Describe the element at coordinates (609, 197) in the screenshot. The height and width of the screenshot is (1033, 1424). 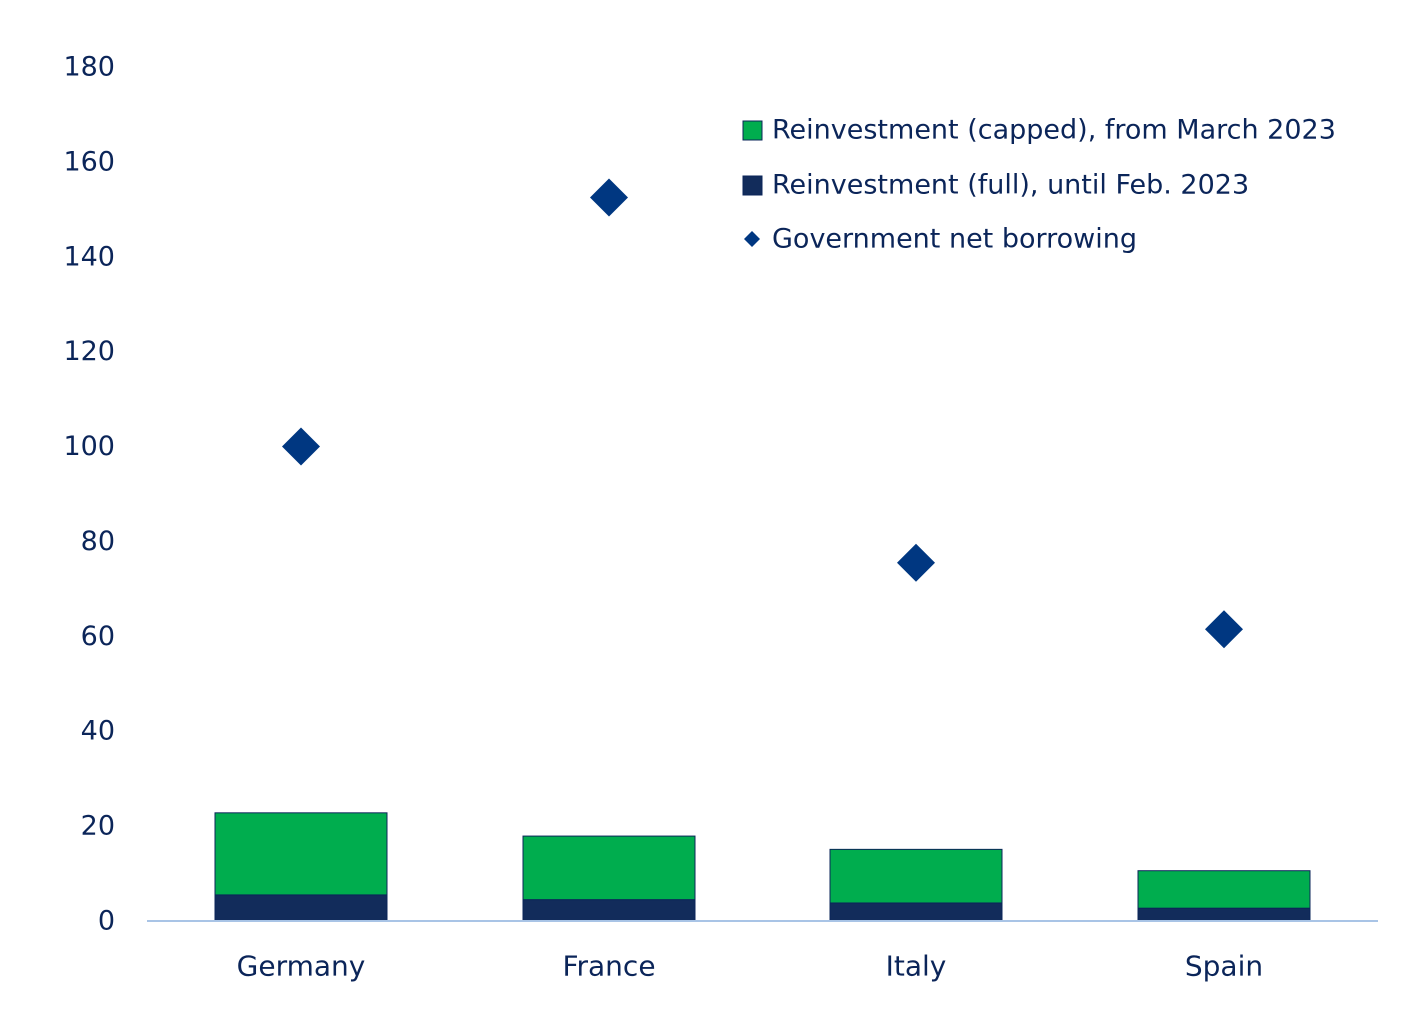
I see `marker-france-net-borrowing` at that location.